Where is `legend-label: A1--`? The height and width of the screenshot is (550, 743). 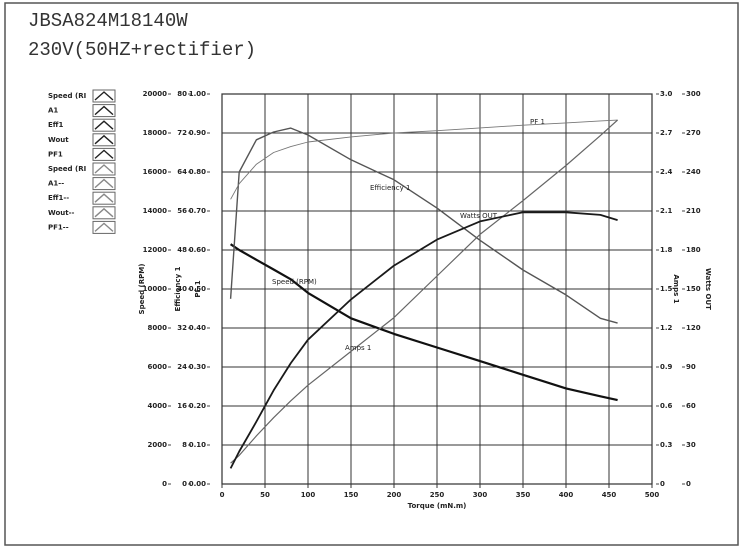
legend-label: A1-- is located at coordinates (56, 184).